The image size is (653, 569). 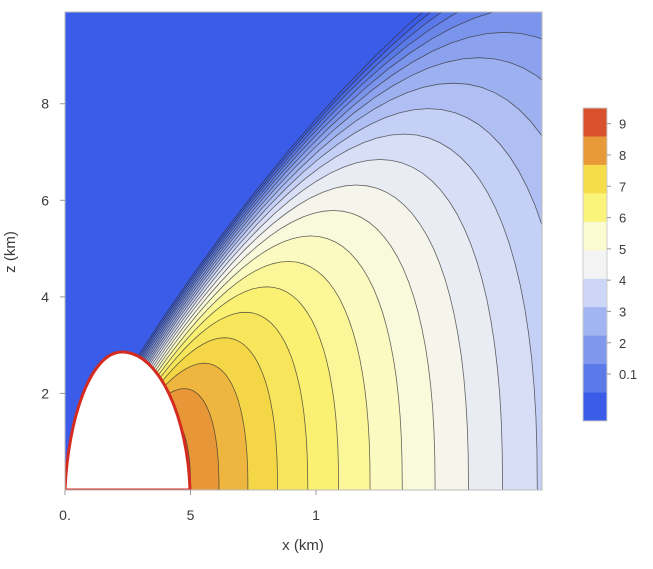 I want to click on legend-label-1: 2, so click(x=622, y=343).